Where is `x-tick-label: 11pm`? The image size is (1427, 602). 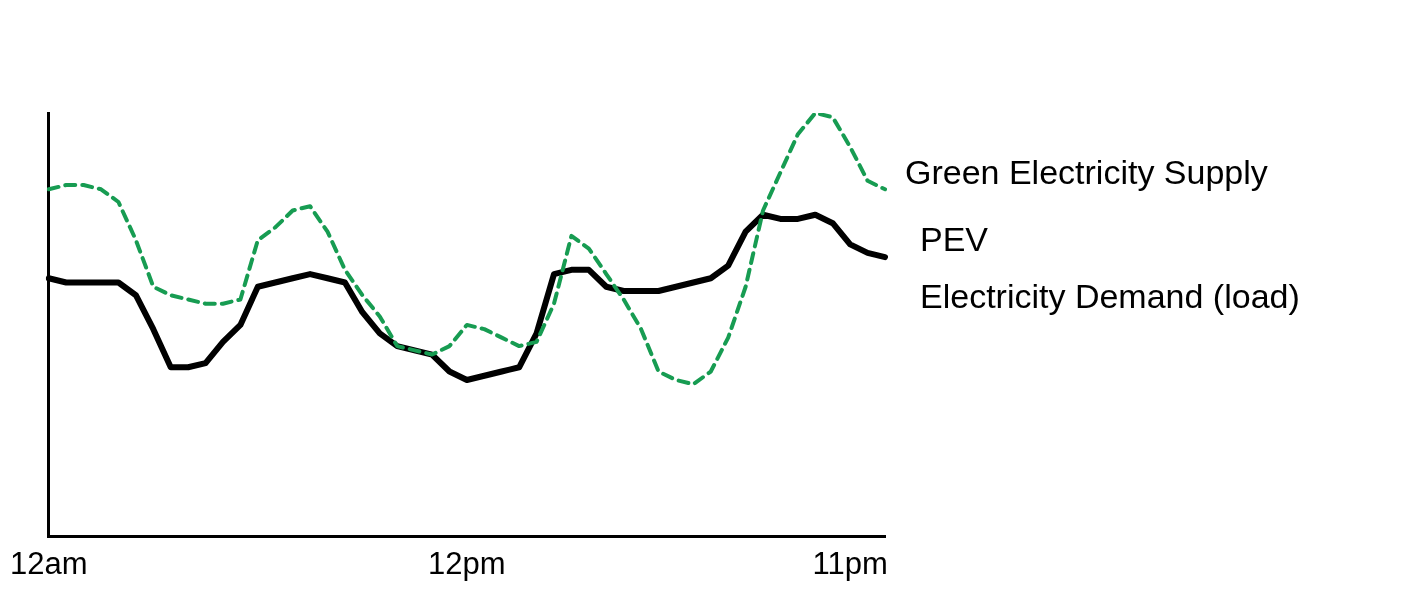
x-tick-label: 11pm is located at coordinates (850, 563).